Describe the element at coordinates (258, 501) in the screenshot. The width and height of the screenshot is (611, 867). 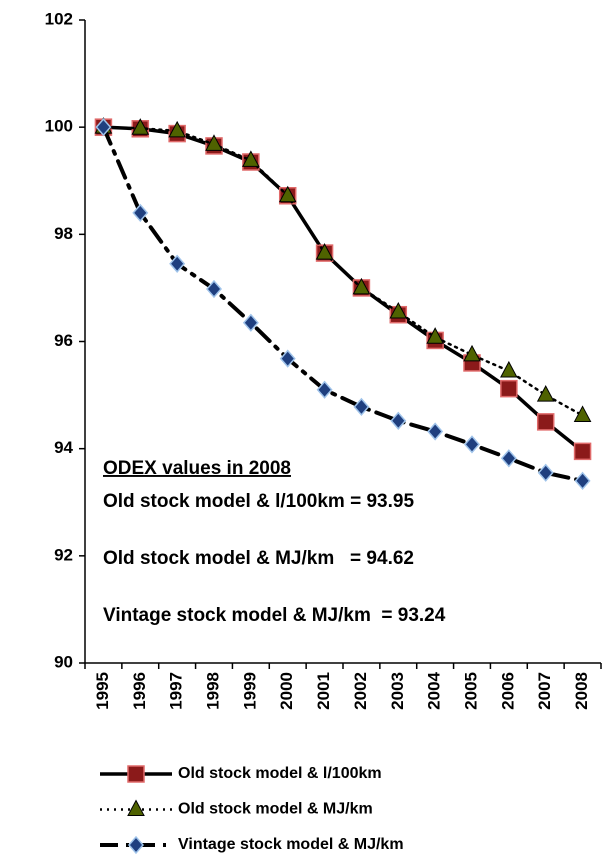
I see `annotation: Old stock model & l/100km = 93.95` at that location.